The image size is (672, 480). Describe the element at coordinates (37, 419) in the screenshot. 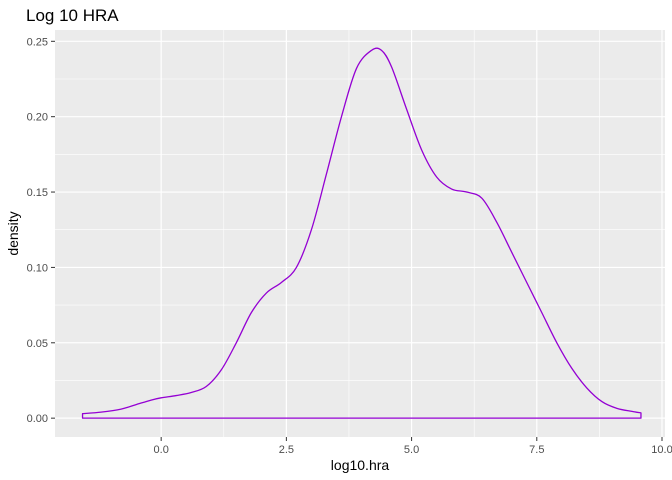

I see `y-tick-label: 0.00` at that location.